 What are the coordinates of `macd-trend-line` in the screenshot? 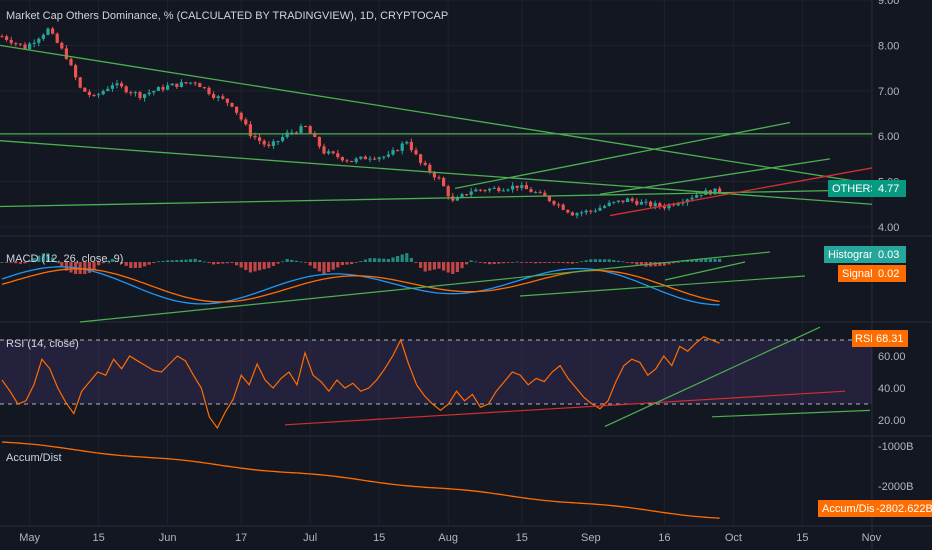 It's located at (662, 286).